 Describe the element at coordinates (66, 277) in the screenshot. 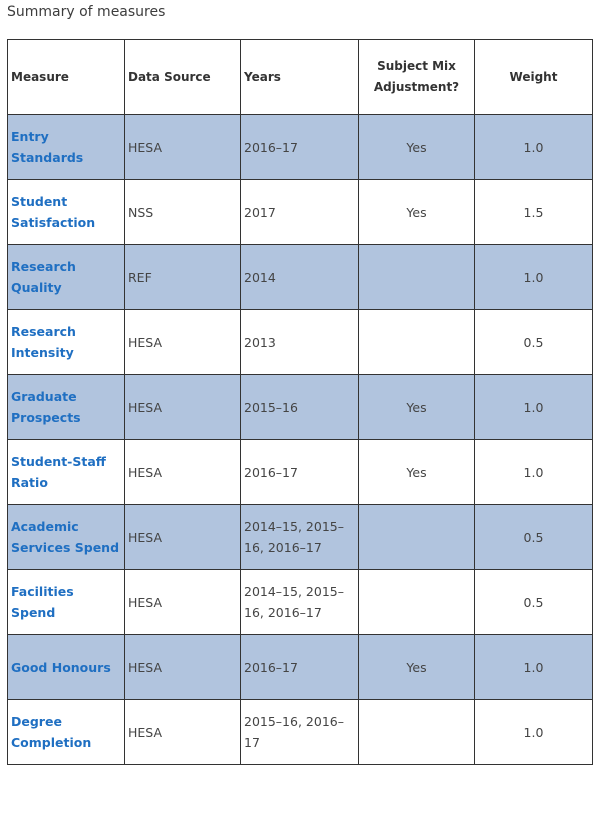

I see `measure-cell: Research Quality` at that location.